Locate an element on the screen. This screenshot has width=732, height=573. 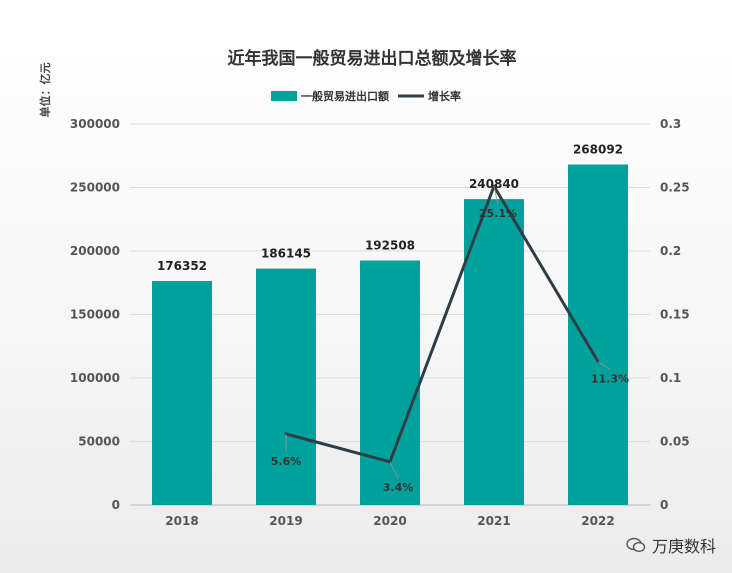
legend: 一般贸易进出口额 增长率 is located at coordinates (366, 96).